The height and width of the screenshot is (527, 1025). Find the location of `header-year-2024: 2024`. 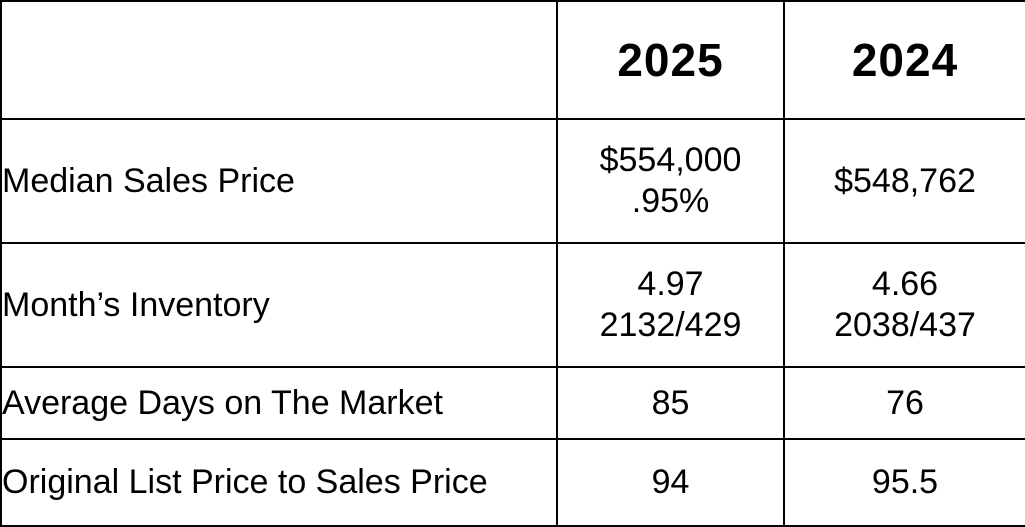

header-year-2024: 2024 is located at coordinates (904, 60).